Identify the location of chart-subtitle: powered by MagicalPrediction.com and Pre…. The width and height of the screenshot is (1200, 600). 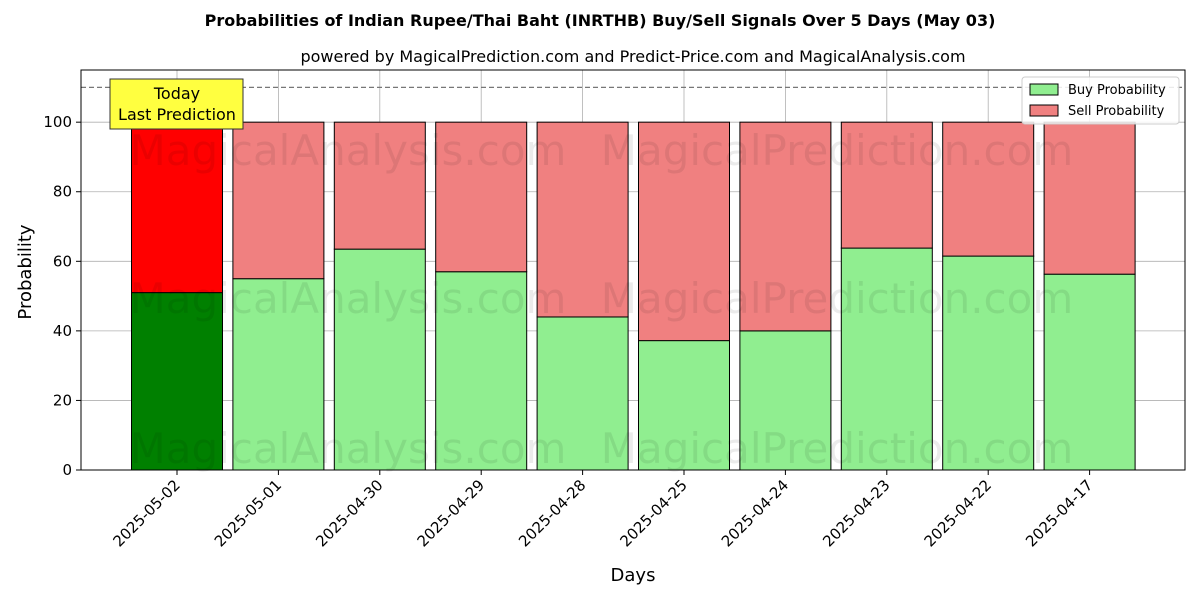
(632, 56).